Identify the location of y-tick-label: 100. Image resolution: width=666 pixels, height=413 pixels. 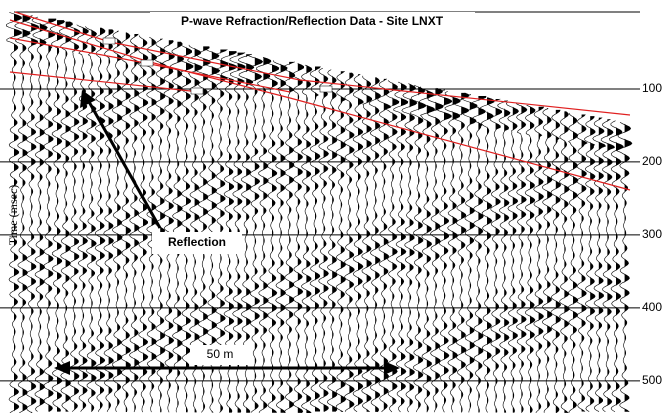
(652, 88).